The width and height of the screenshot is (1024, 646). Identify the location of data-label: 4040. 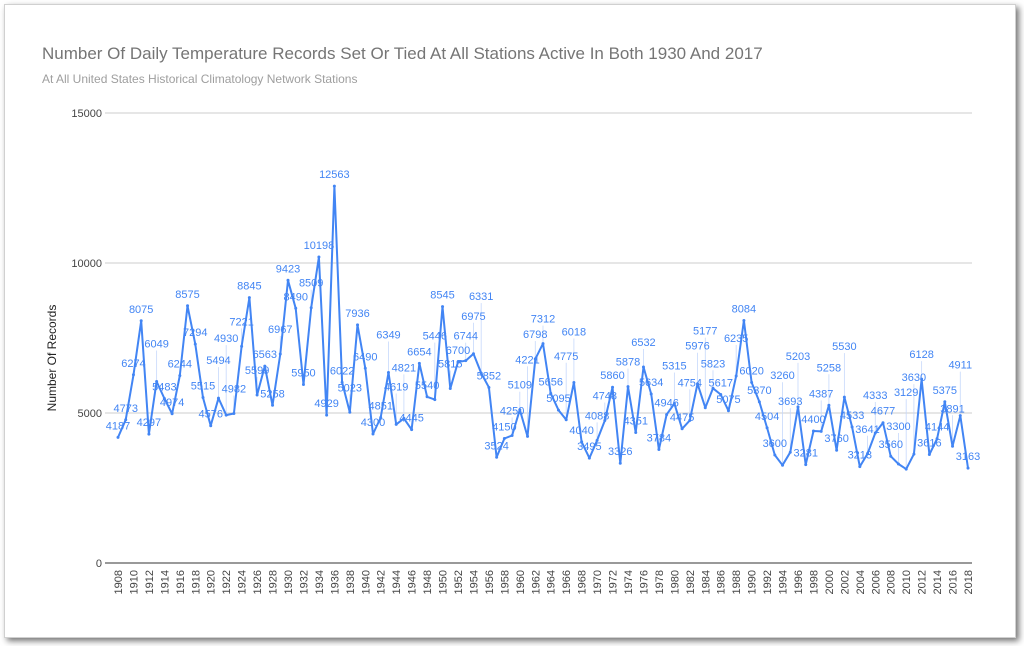
(581, 431).